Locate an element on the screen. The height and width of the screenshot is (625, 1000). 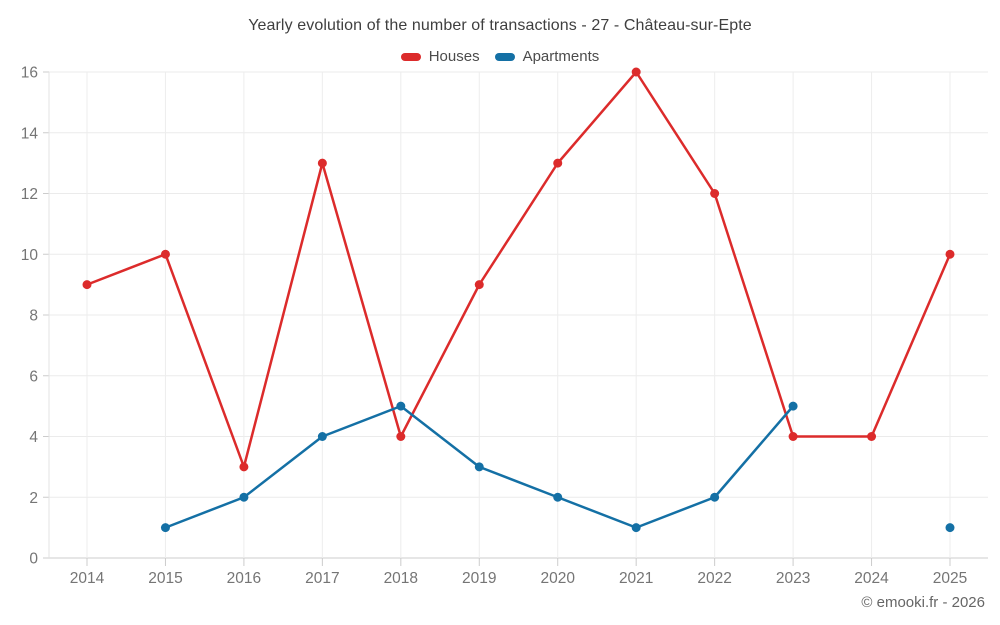
x-axis-tick-label: 2015 is located at coordinates (165, 578).